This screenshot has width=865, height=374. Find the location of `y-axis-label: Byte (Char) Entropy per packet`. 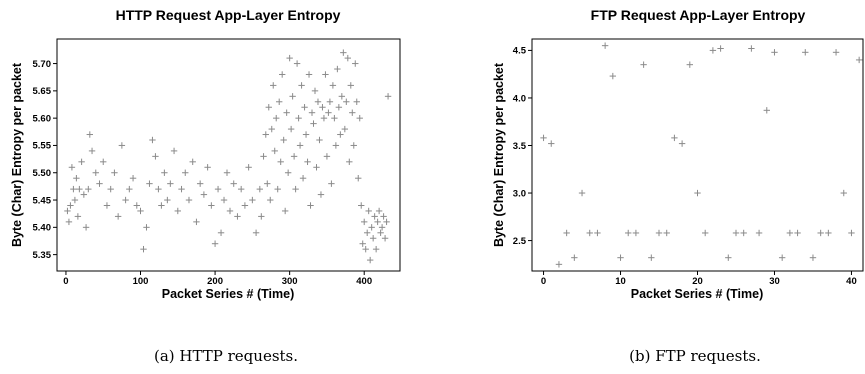

y-axis-label: Byte (Char) Entropy per packet is located at coordinates (499, 154).